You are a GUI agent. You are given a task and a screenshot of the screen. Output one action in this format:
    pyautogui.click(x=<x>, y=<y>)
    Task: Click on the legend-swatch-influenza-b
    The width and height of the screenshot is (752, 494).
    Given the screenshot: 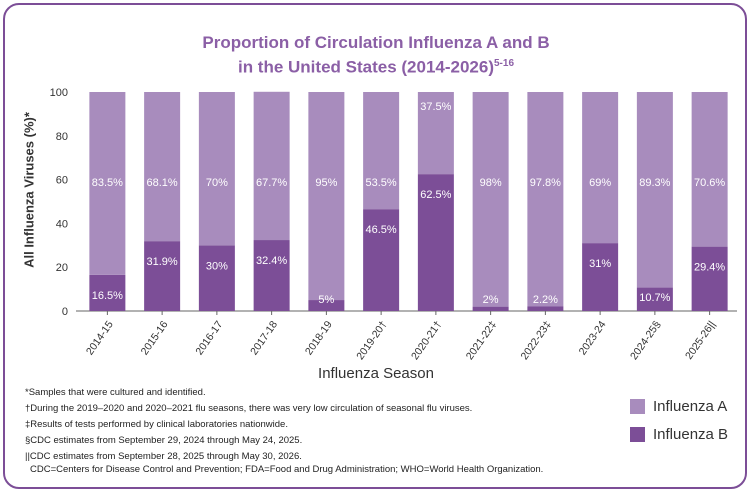 What is the action you would take?
    pyautogui.click(x=637, y=434)
    